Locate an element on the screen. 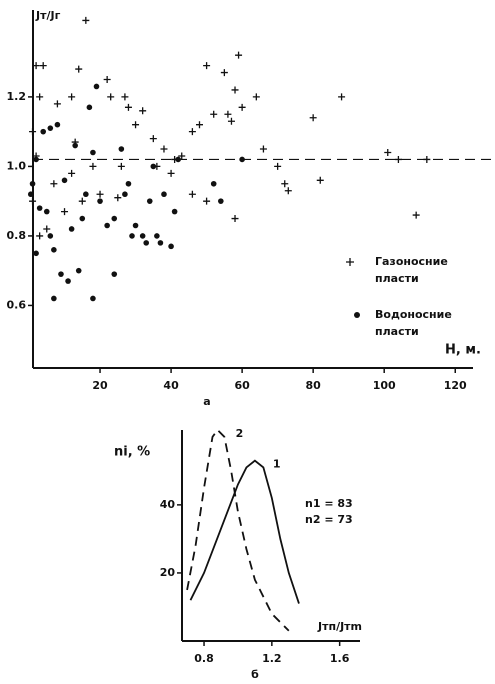 Image resolution: width=495 pixels, height=684 pixels. x-tick-label: 100 is located at coordinates (384, 385).